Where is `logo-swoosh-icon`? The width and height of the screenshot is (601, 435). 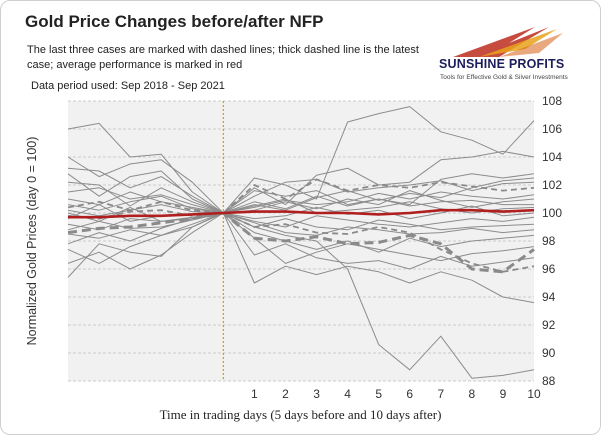
logo-swoosh-icon is located at coordinates (508, 42).